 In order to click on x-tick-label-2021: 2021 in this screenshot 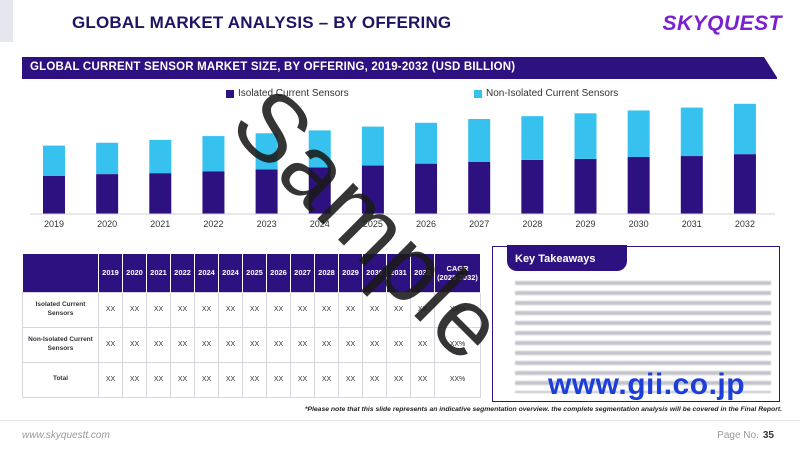, I will do `click(160, 224)`.